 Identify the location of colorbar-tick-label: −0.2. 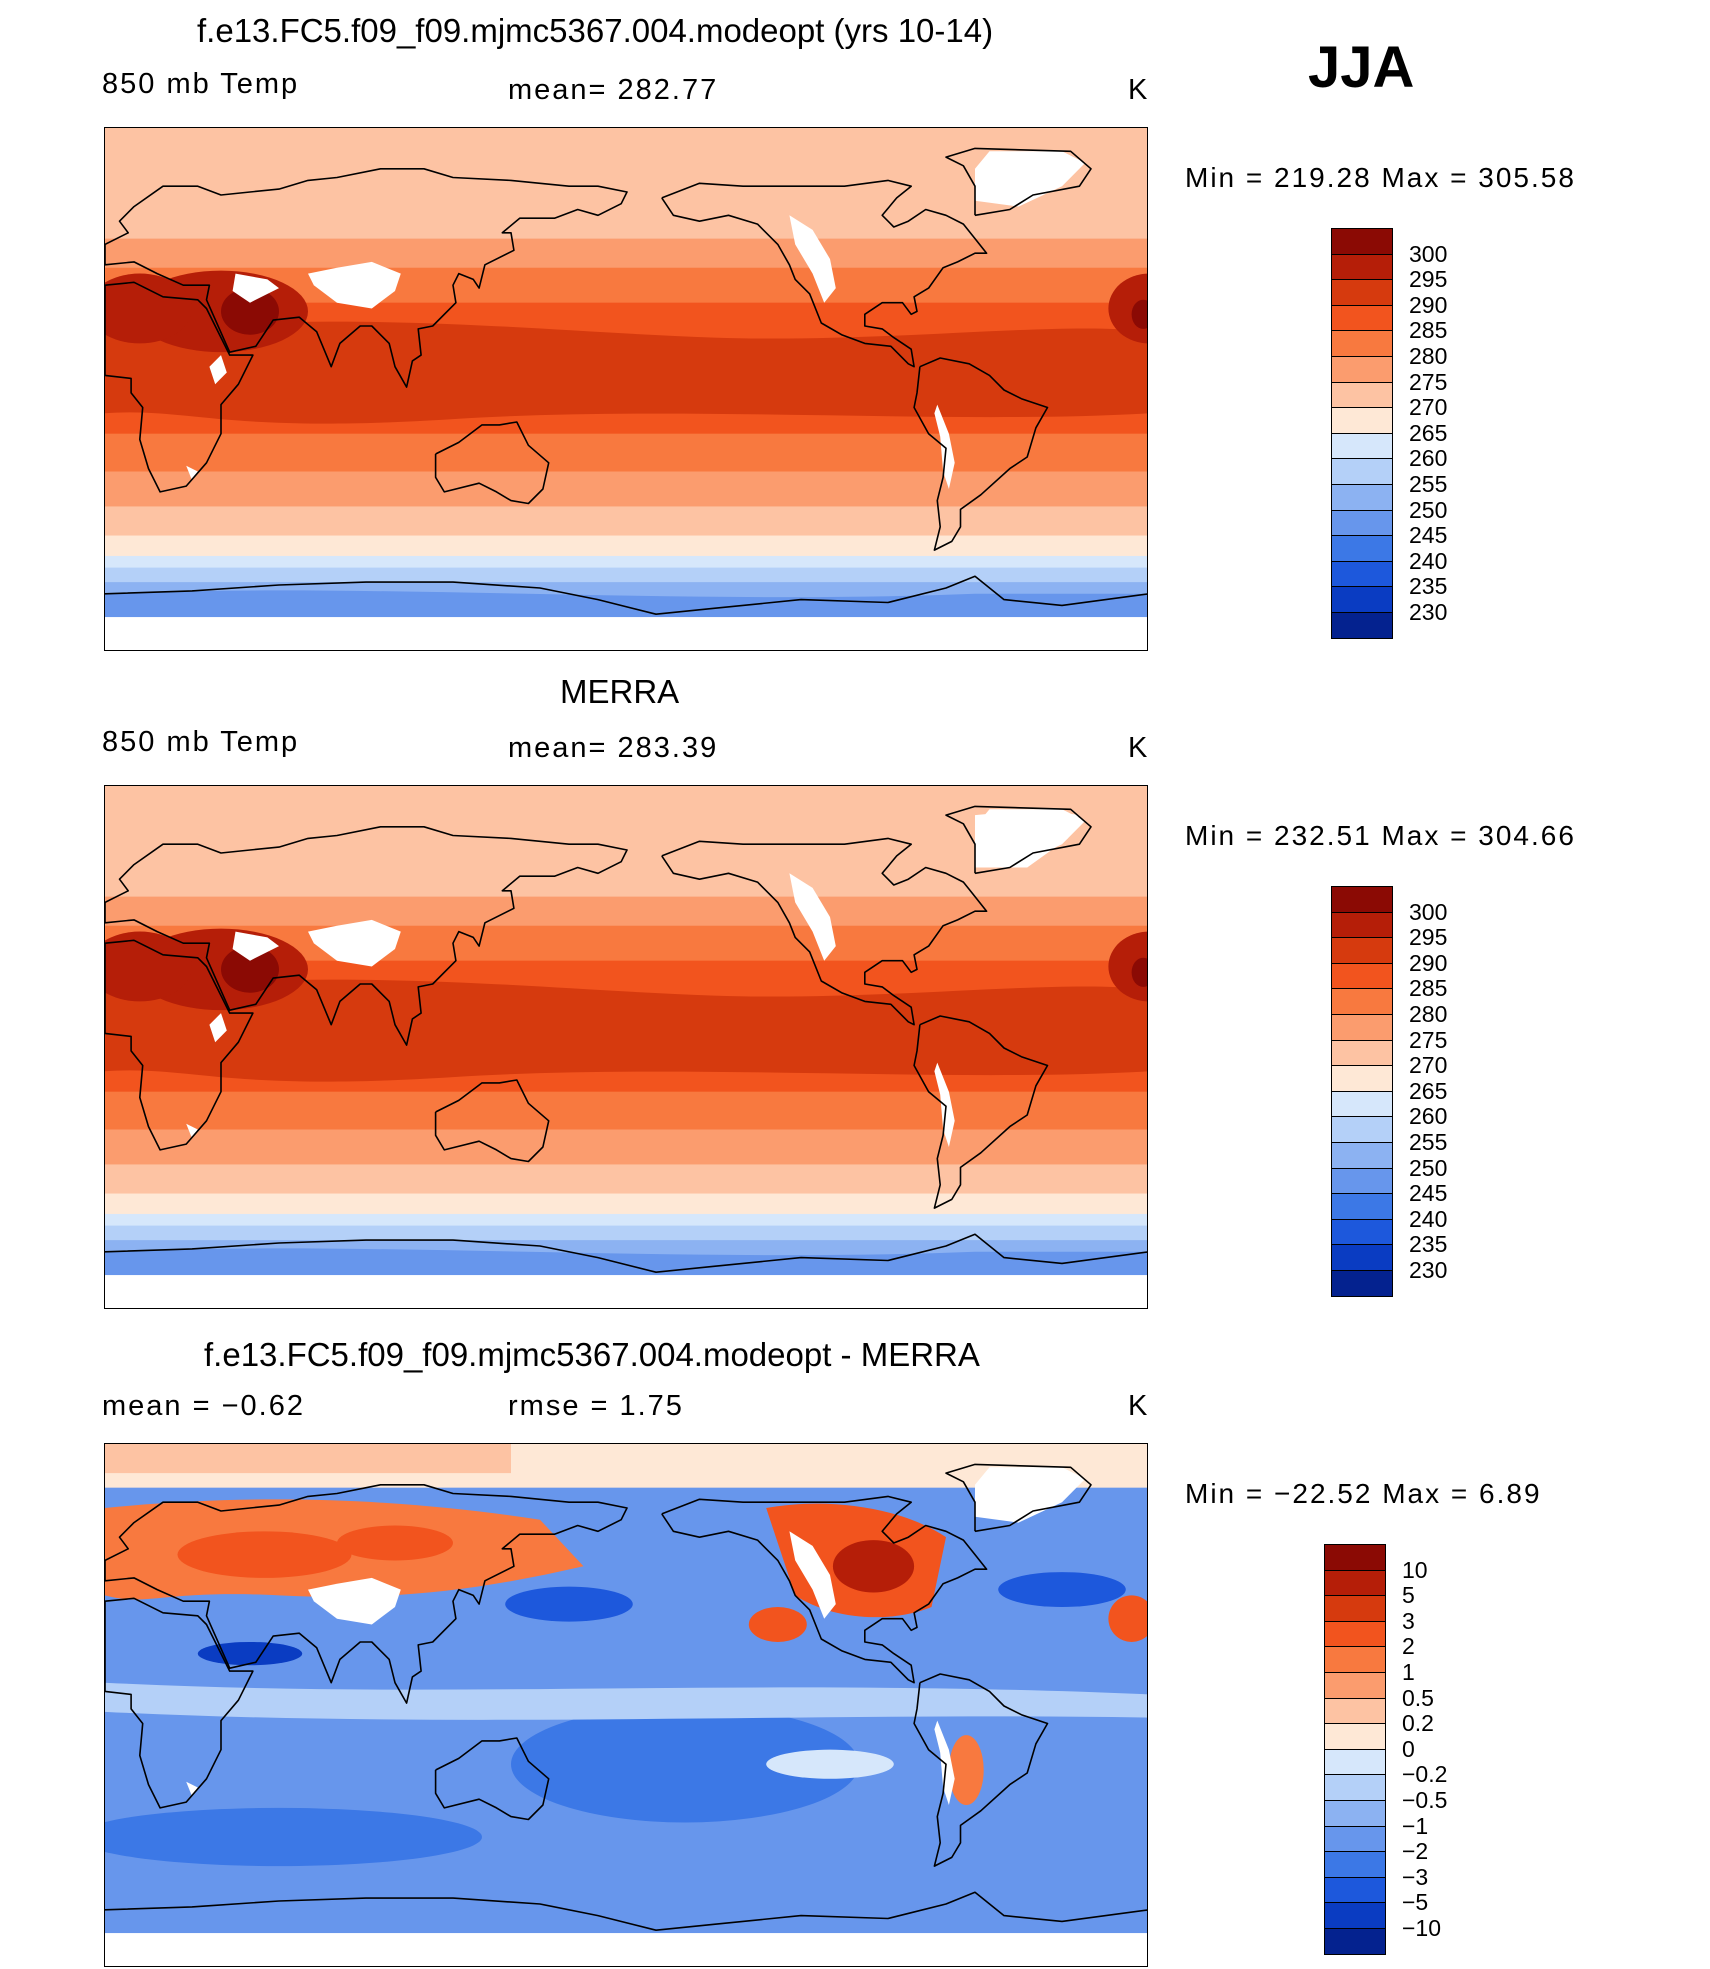
(1425, 1774).